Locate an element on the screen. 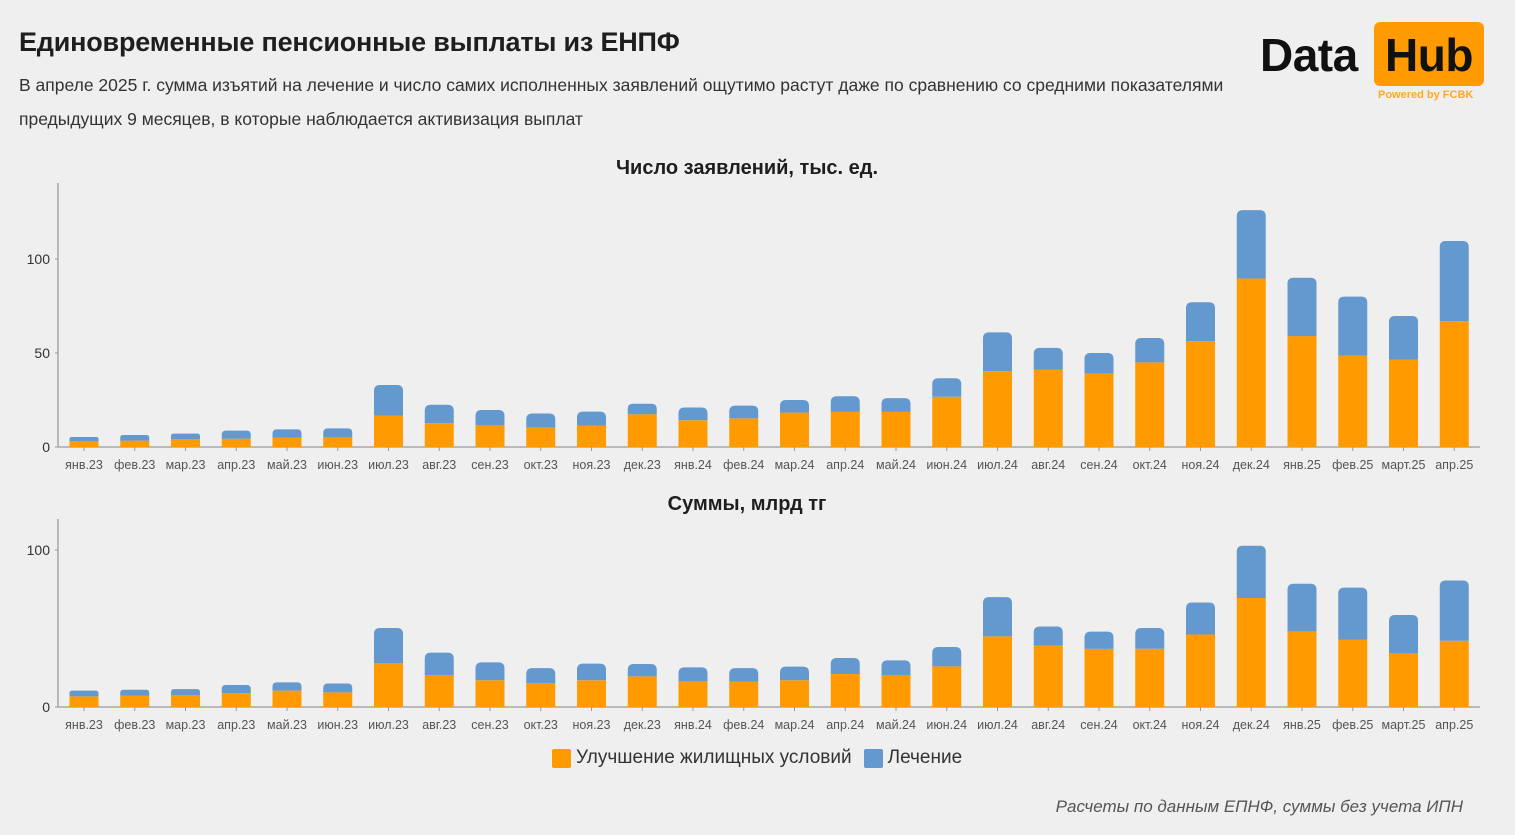  x-tick-label: фев.23 is located at coordinates (134, 725).